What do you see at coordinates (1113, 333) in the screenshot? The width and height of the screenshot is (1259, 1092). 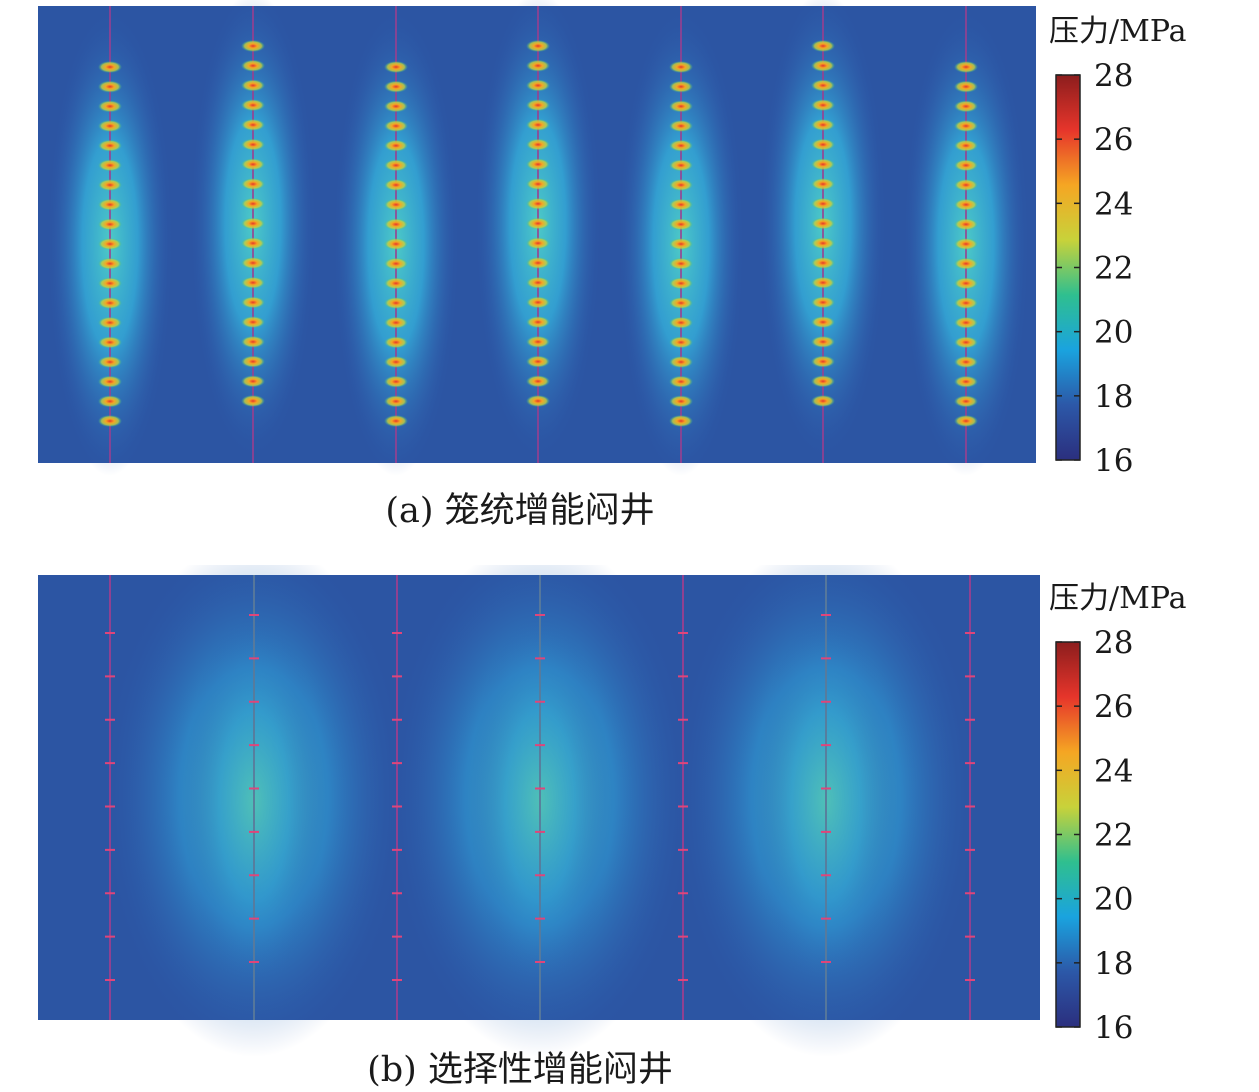 I see `colorbar-tick-label: 20` at bounding box center [1113, 333].